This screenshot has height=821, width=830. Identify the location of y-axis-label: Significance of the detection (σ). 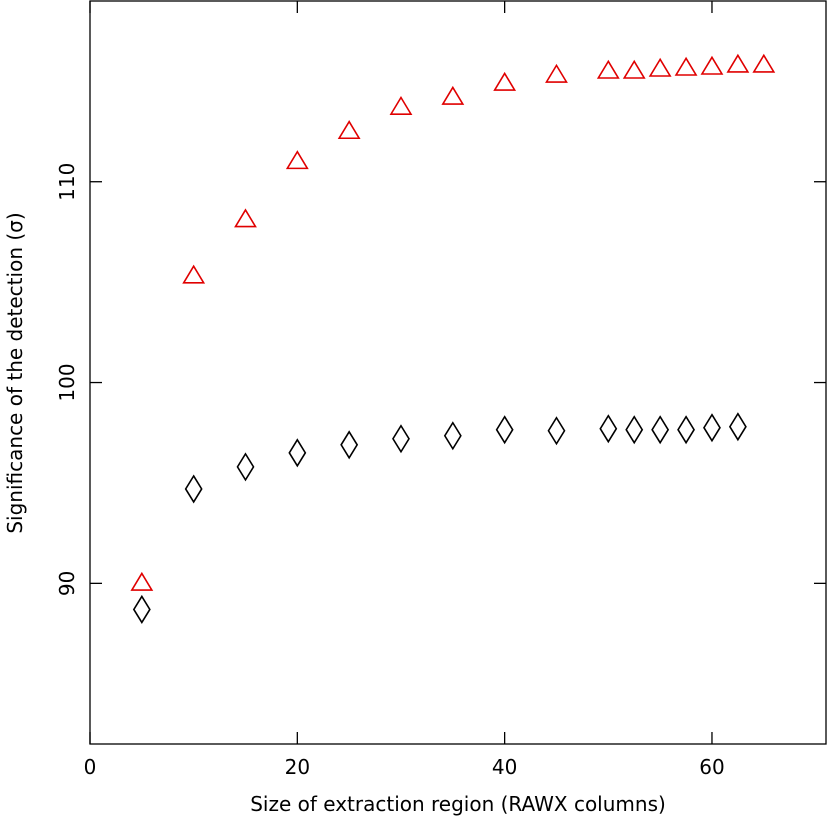
(15, 372).